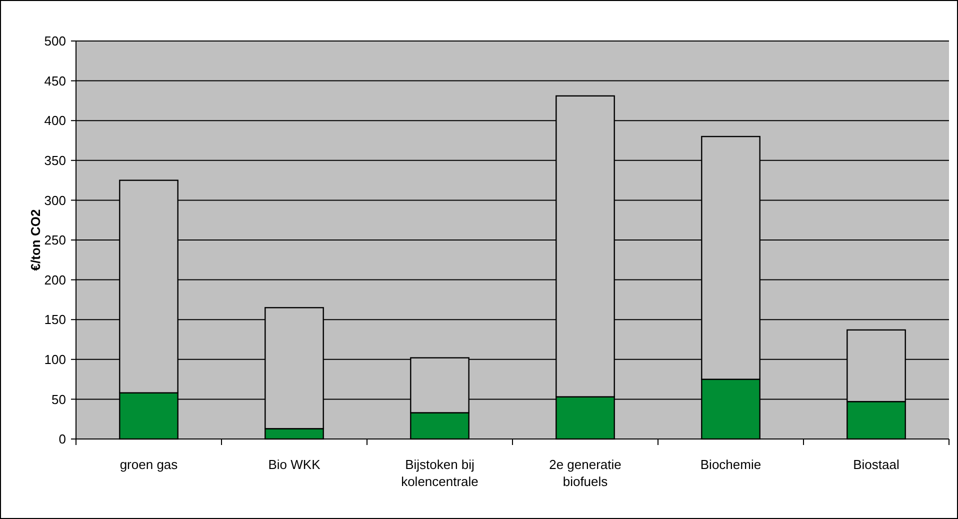 The image size is (958, 519). Describe the element at coordinates (55, 160) in the screenshot. I see `y-tick-label: 350` at that location.